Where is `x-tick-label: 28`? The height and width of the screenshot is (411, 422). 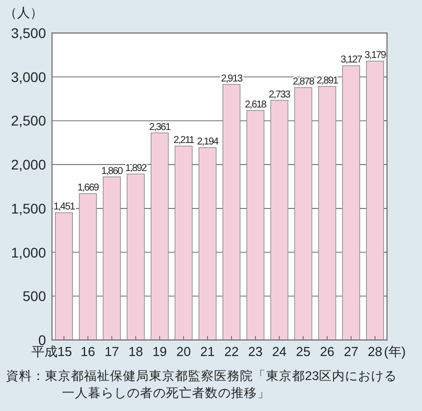
x-tick-label: 28 is located at coordinates (375, 351).